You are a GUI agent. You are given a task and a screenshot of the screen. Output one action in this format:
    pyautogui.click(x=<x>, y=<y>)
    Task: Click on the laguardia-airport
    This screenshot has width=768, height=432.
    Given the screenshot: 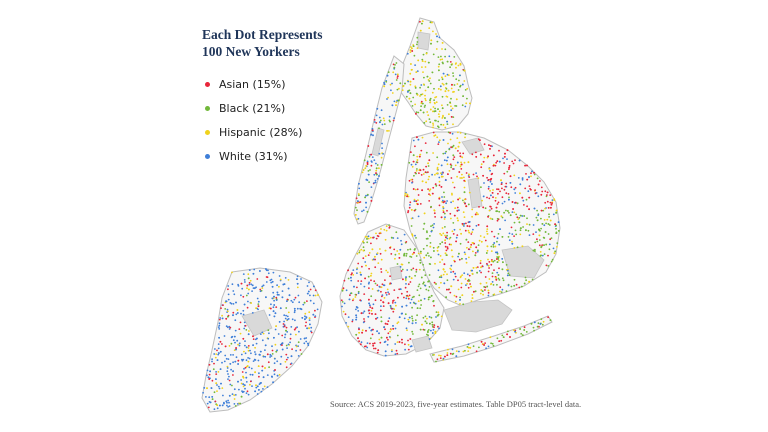 What is the action you would take?
    pyautogui.click(x=473, y=146)
    